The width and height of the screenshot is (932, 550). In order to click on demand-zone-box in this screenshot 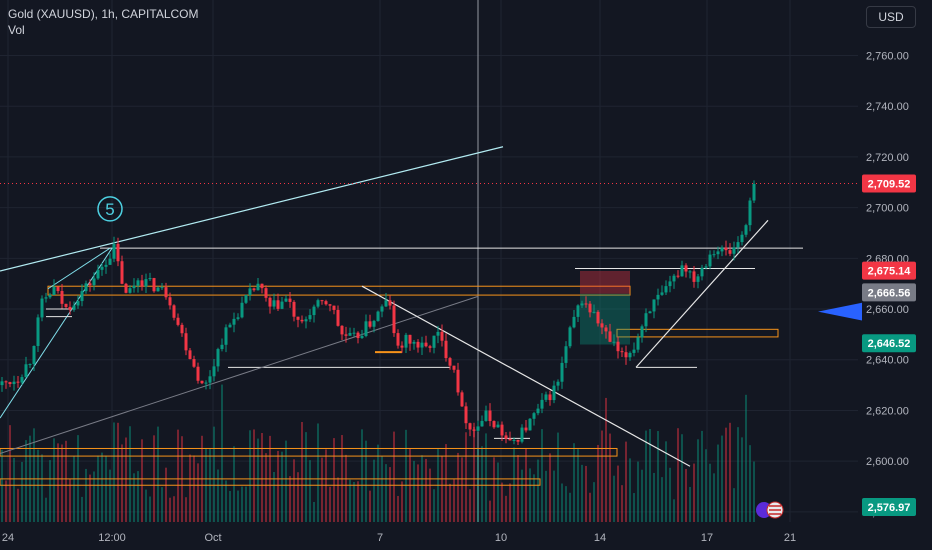, I will do `click(697, 333)`.